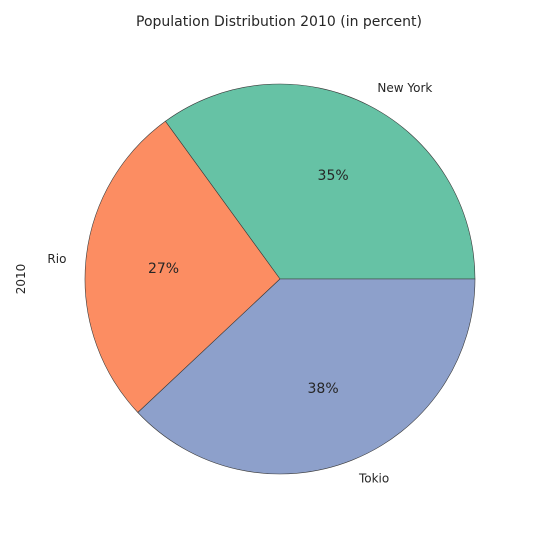 The height and width of the screenshot is (540, 540). I want to click on y-axis-label: 2010, so click(21, 279).